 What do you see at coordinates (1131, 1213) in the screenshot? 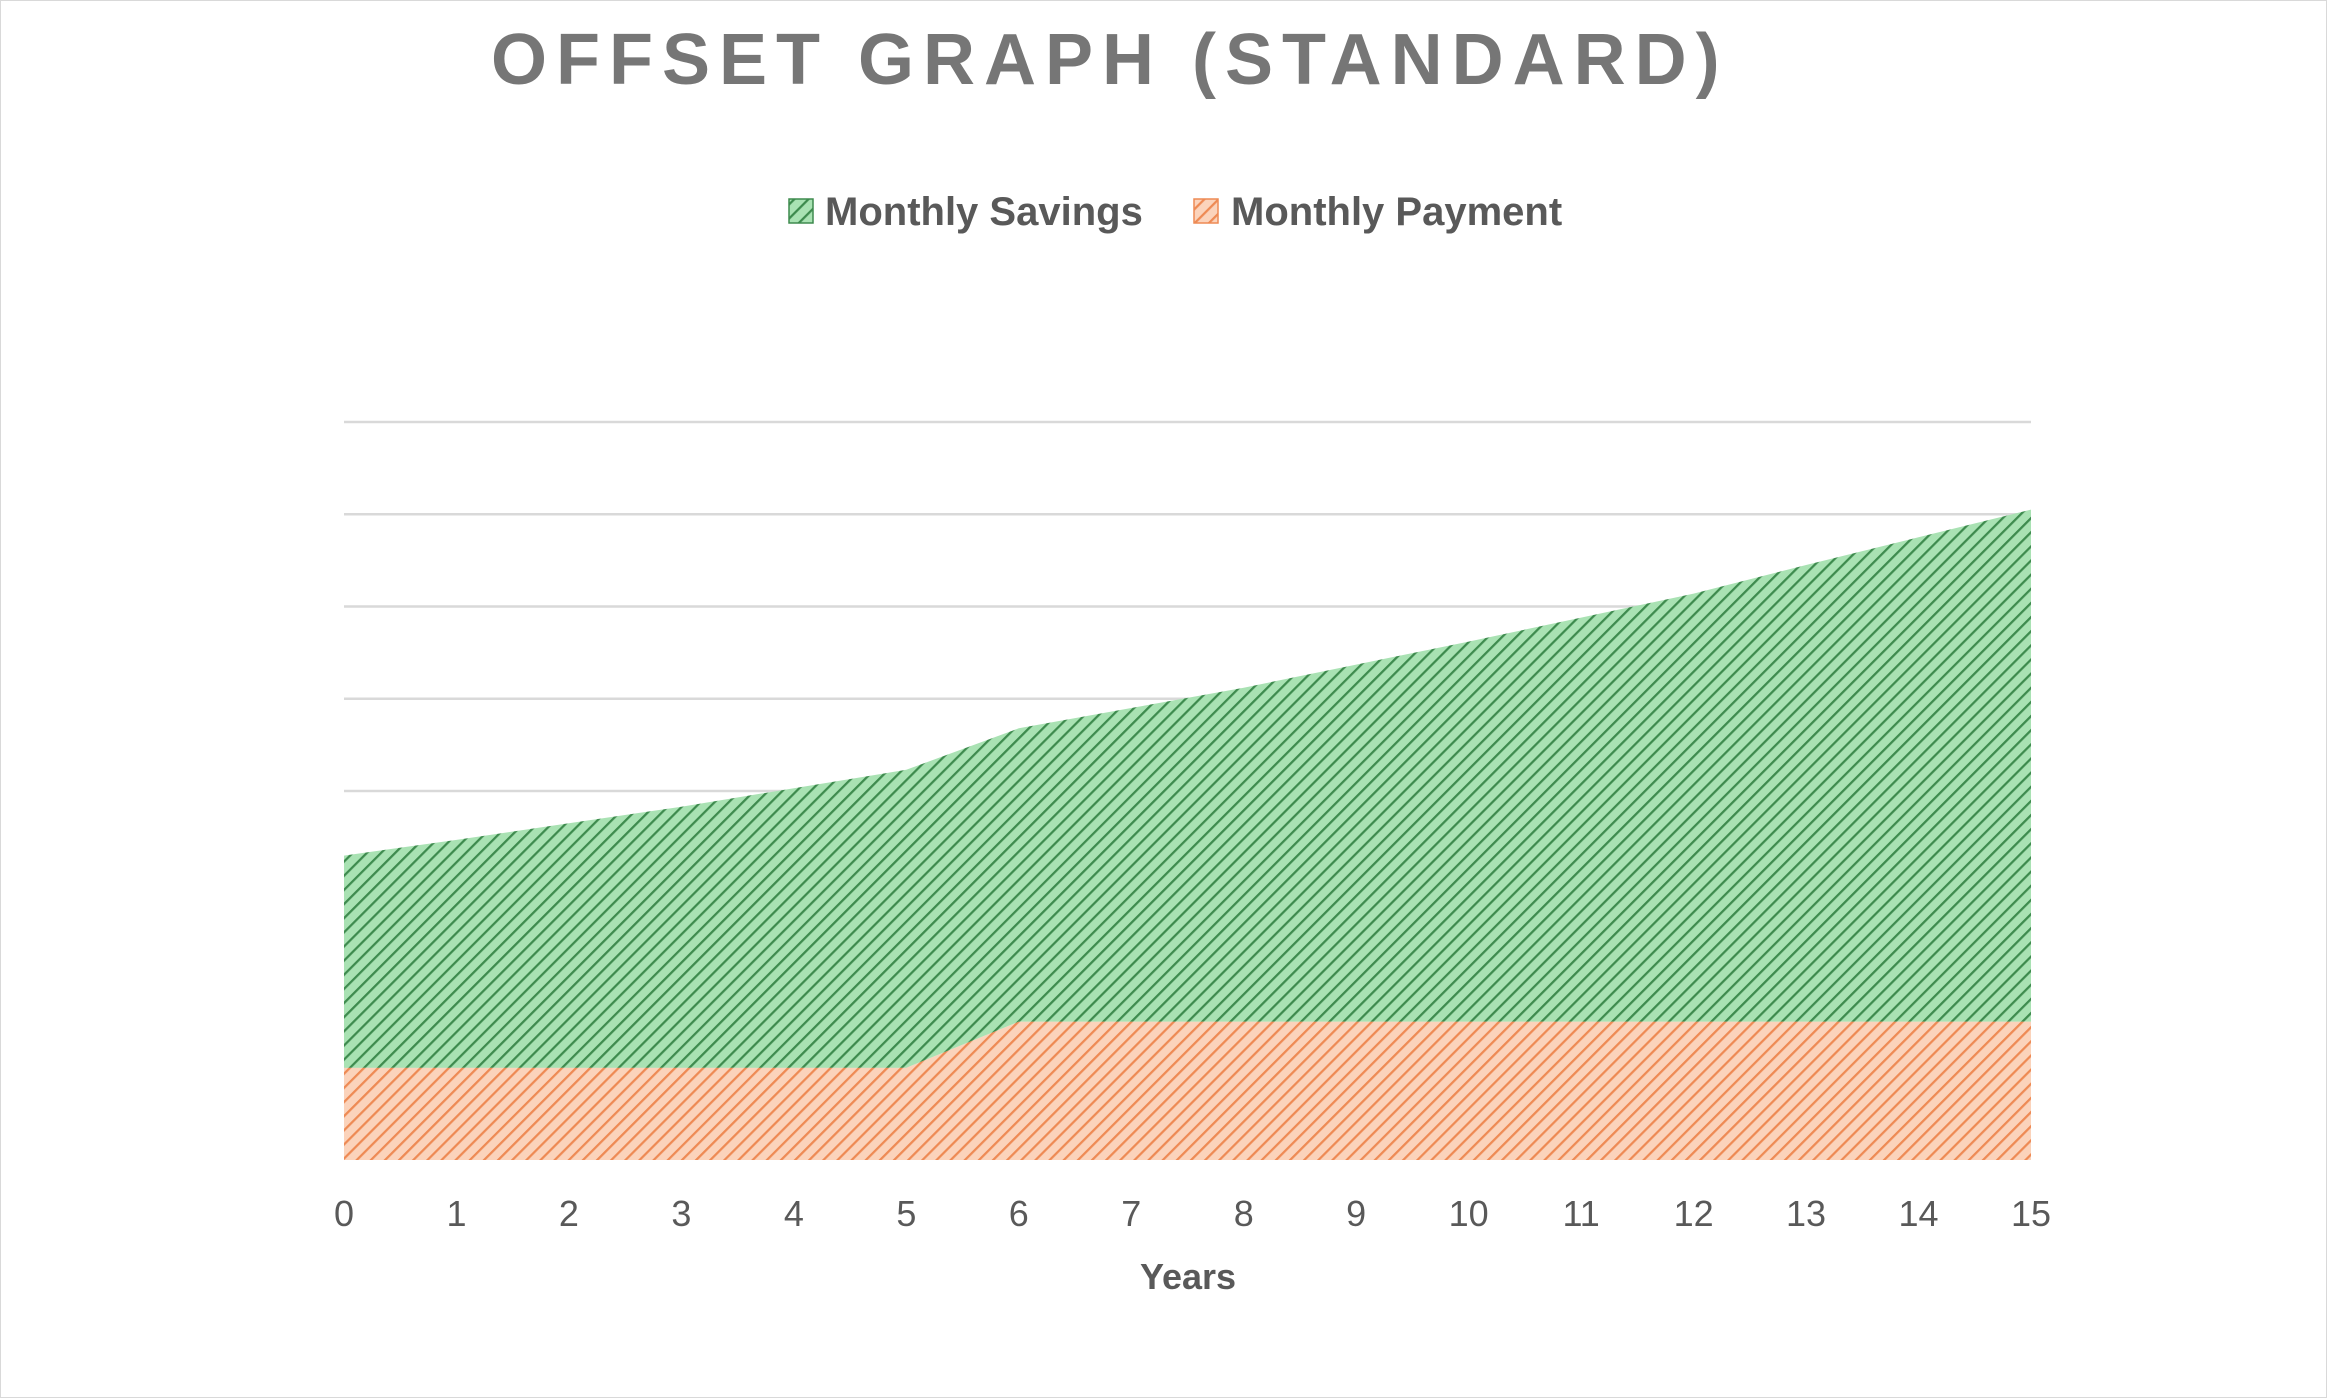
I see `x-tick-label: 7` at bounding box center [1131, 1213].